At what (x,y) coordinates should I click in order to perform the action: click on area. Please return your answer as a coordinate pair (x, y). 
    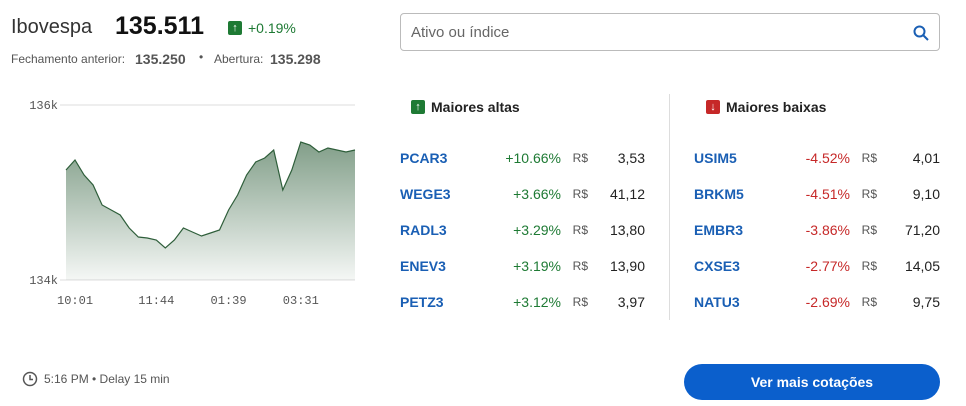
    Looking at the image, I should click on (210, 211).